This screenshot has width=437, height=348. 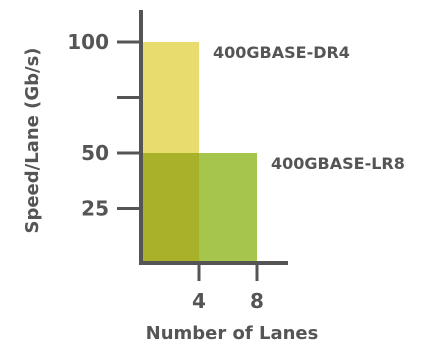 I want to click on series-label-400gbase-dr4: 400GBASE-DR4, so click(x=281, y=52).